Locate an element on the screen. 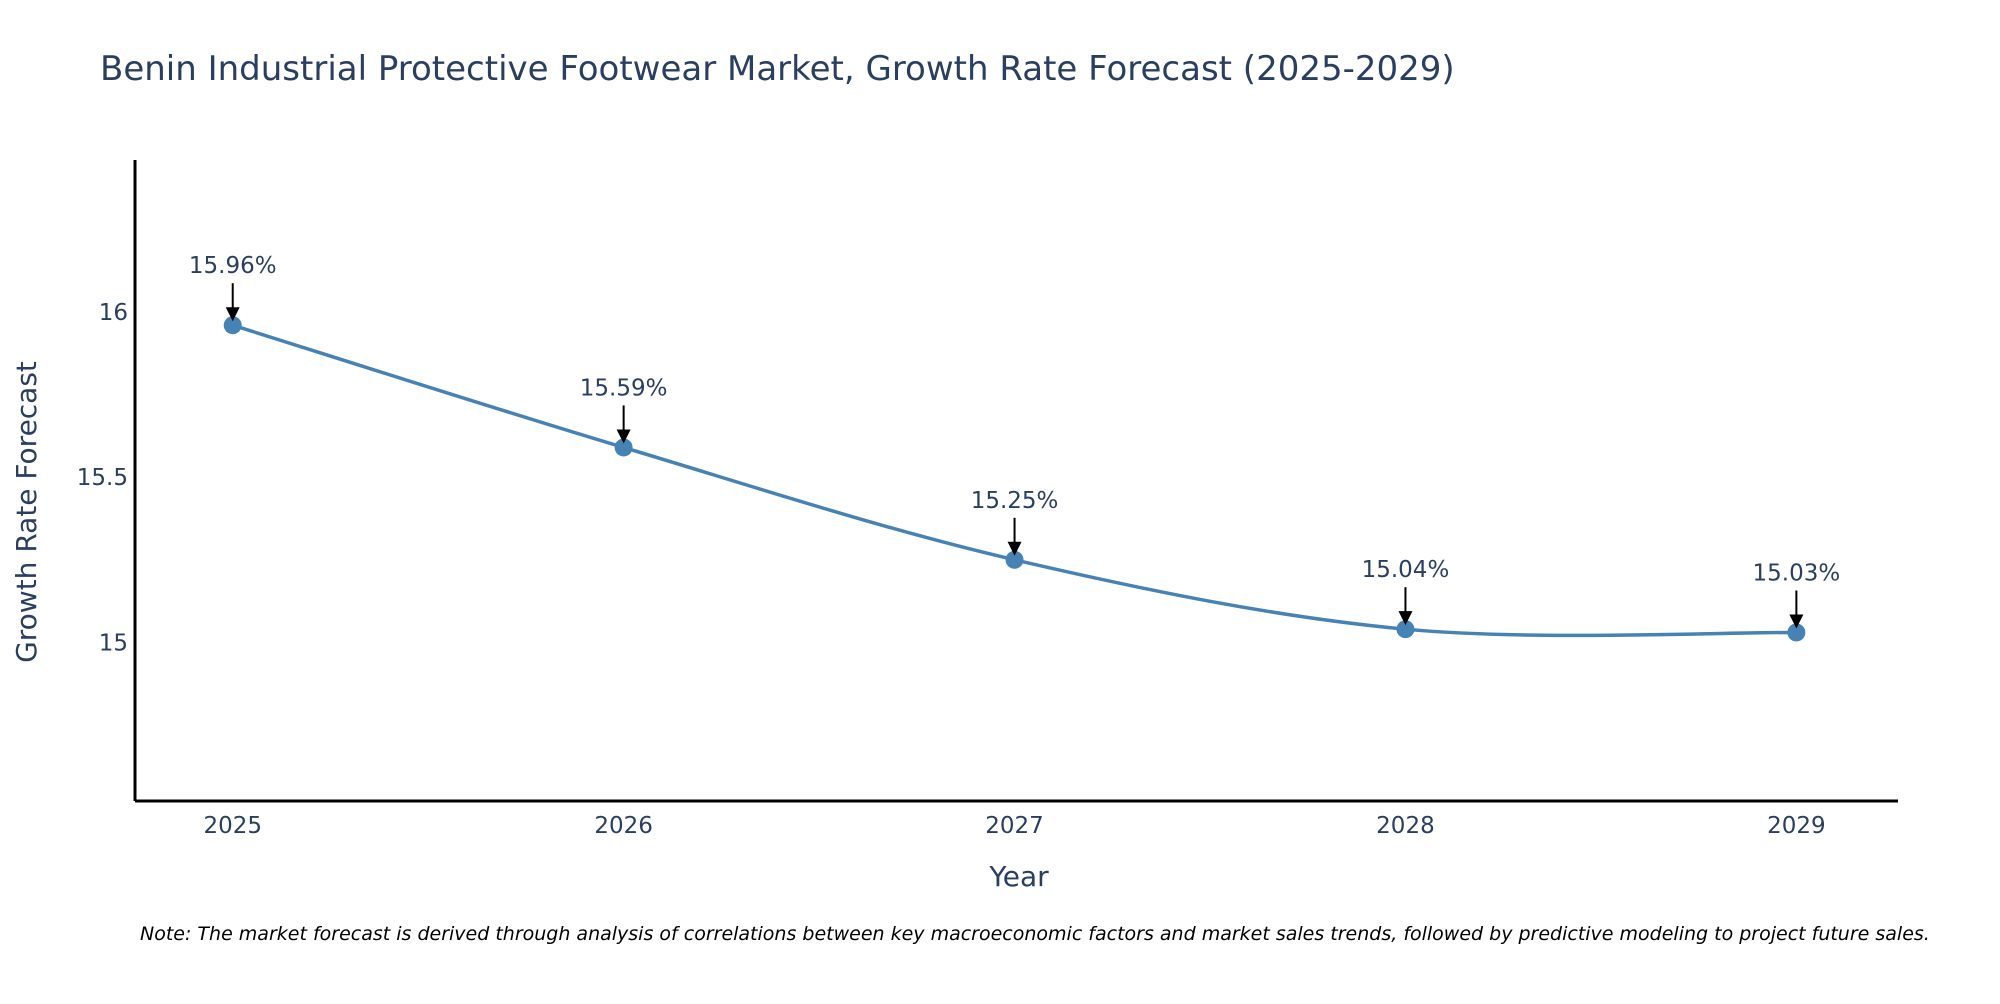 The height and width of the screenshot is (1004, 2000). x-tick-label: 2029 is located at coordinates (1796, 826).